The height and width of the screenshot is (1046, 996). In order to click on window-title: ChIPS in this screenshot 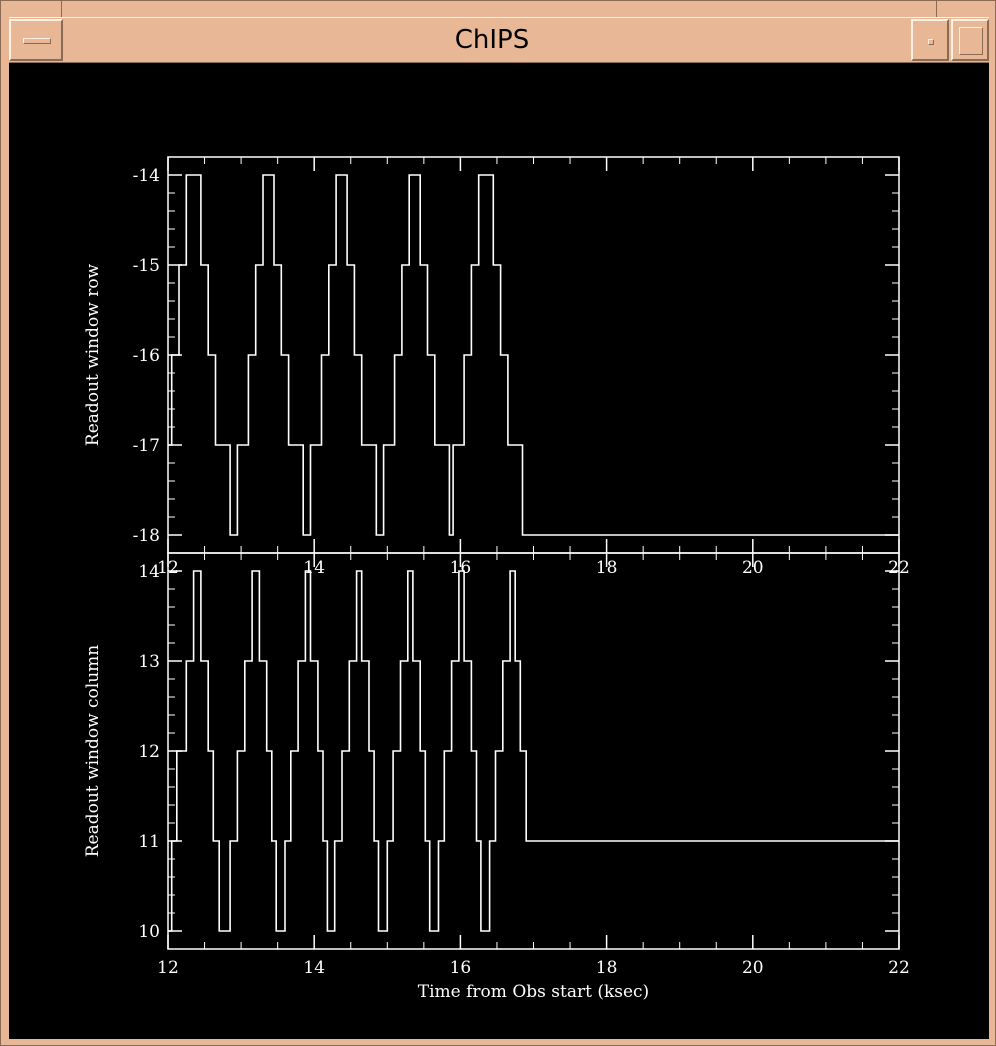, I will do `click(492, 40)`.